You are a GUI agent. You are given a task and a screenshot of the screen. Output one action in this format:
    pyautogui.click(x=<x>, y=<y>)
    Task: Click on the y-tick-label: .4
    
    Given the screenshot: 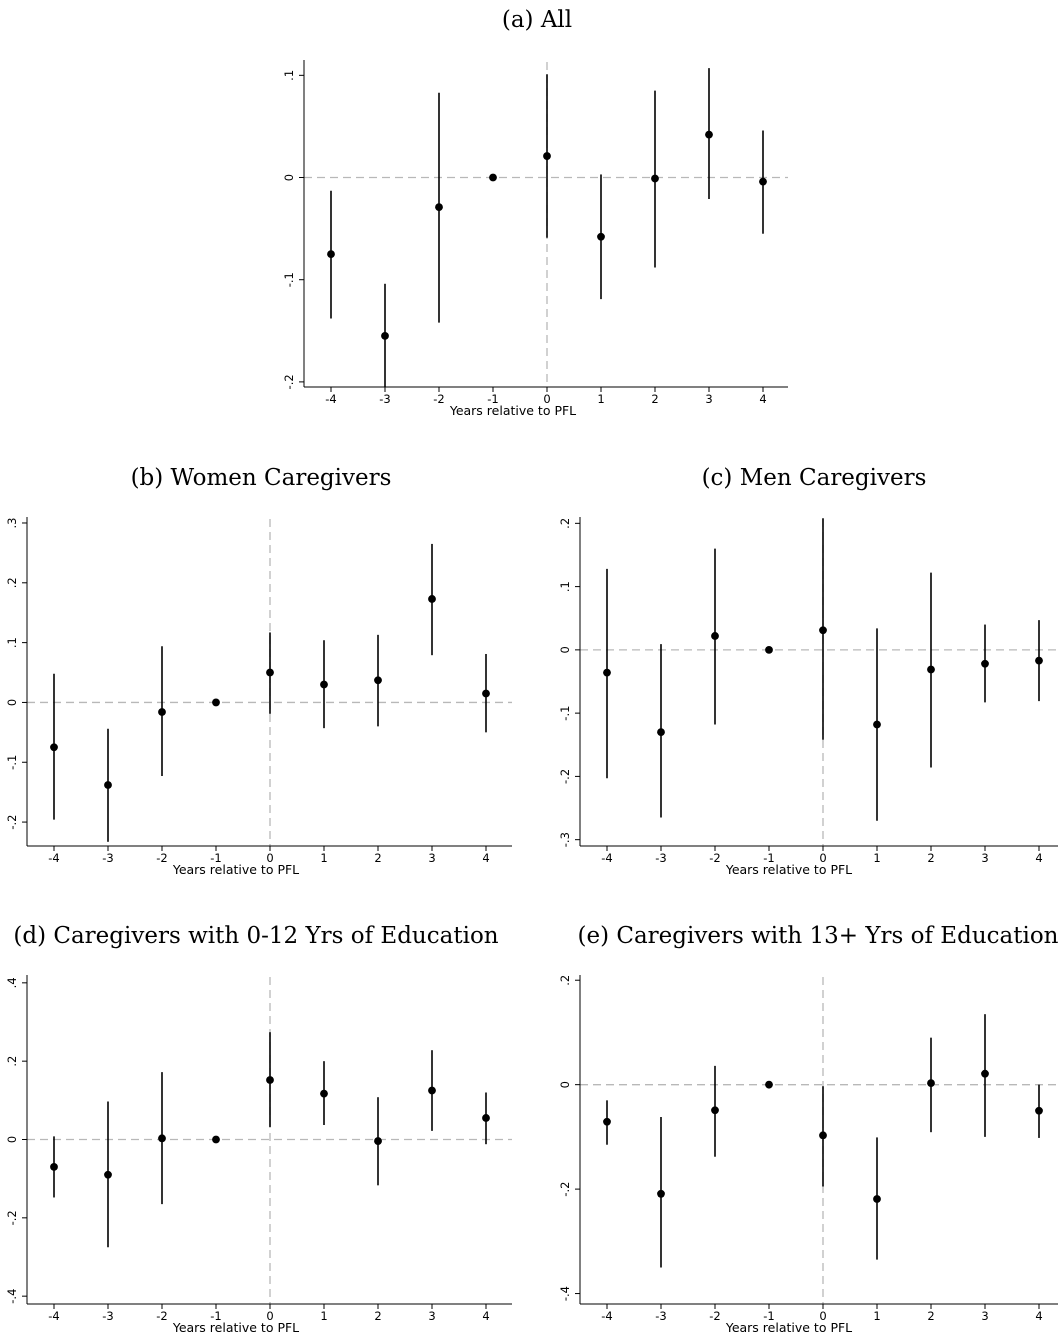 What is the action you would take?
    pyautogui.click(x=12, y=982)
    